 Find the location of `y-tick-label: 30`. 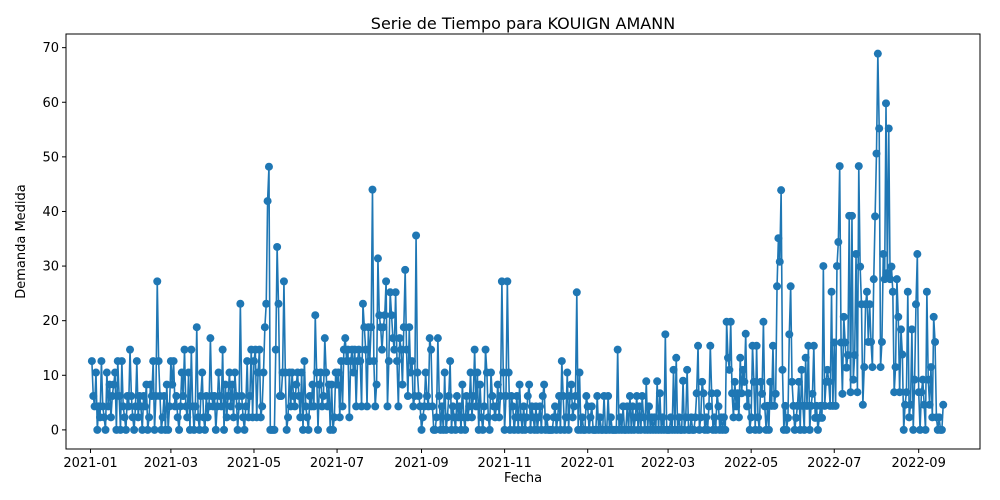

y-tick-label: 30 is located at coordinates (50, 267).